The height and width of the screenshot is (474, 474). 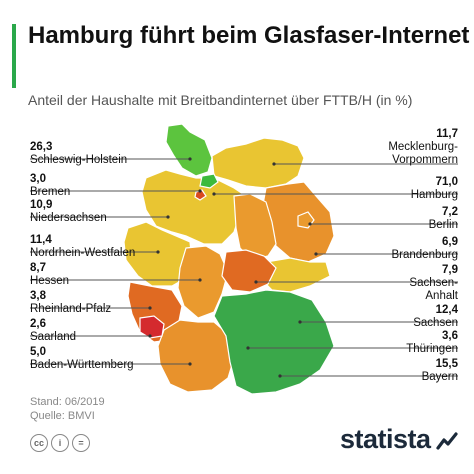 I want to click on source: Quelle: BMVI, so click(x=62, y=416).